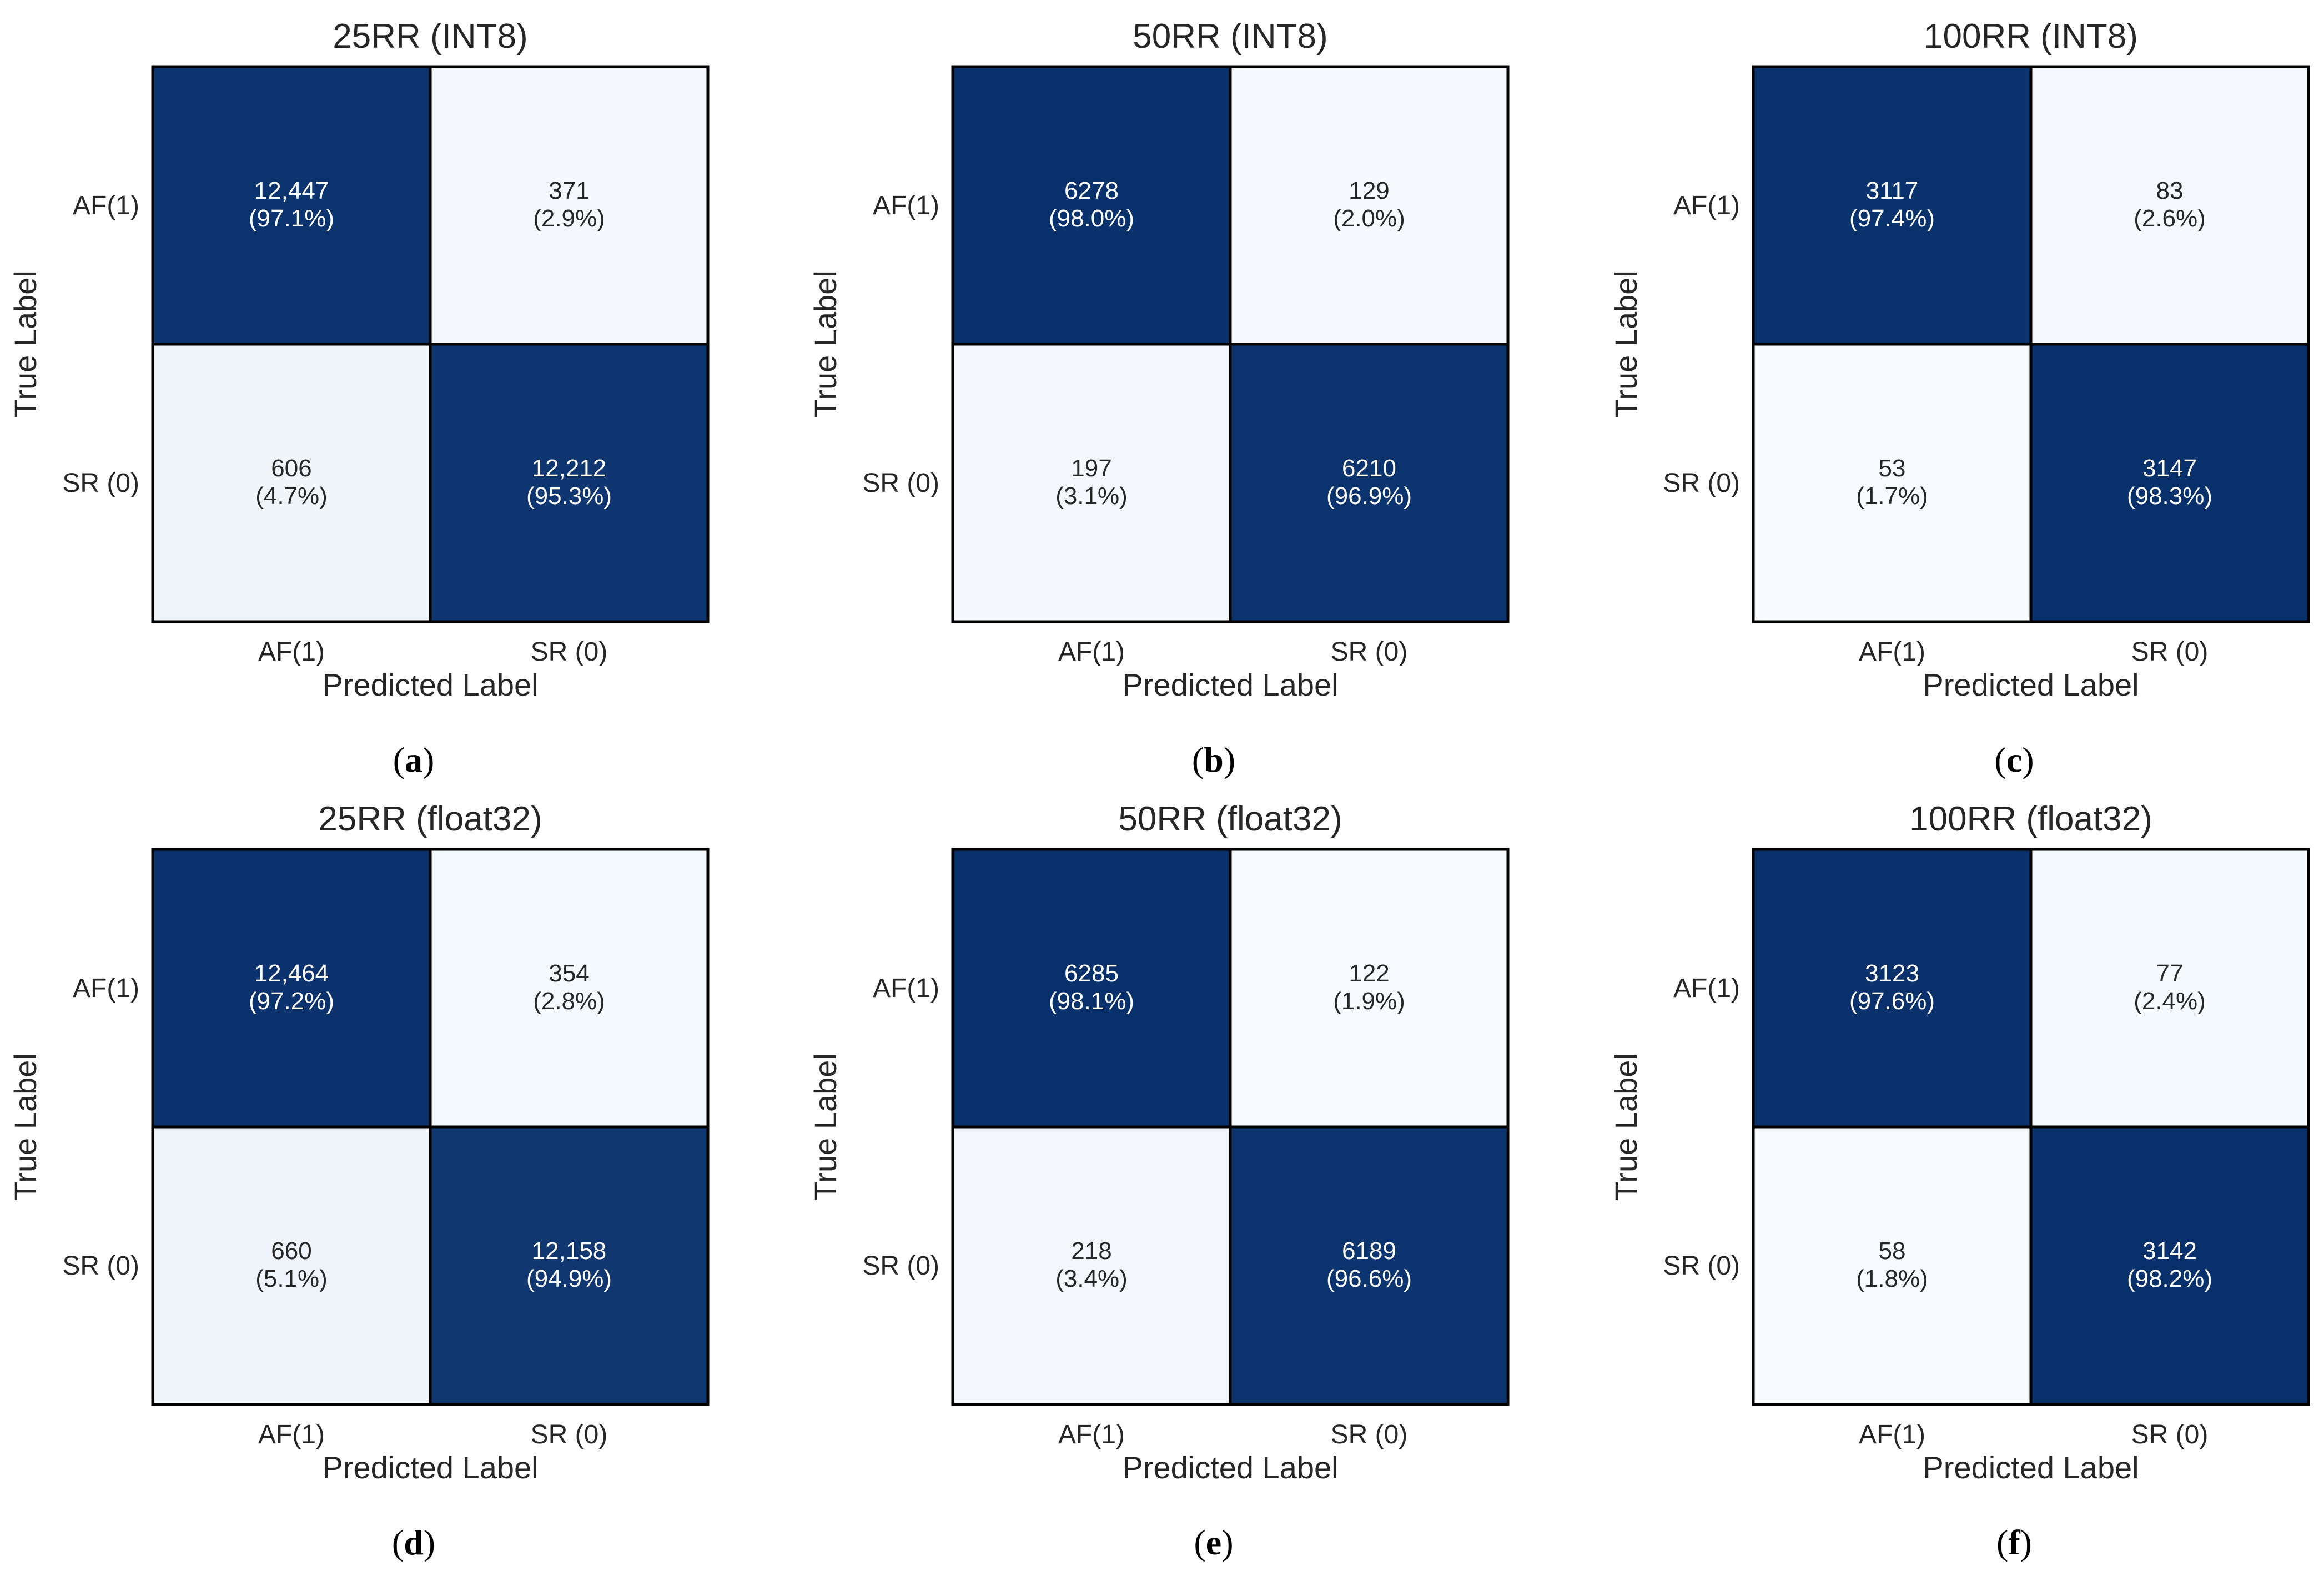 The width and height of the screenshot is (2324, 1571). What do you see at coordinates (1892, 190) in the screenshot?
I see `cell-count-label: 3117` at bounding box center [1892, 190].